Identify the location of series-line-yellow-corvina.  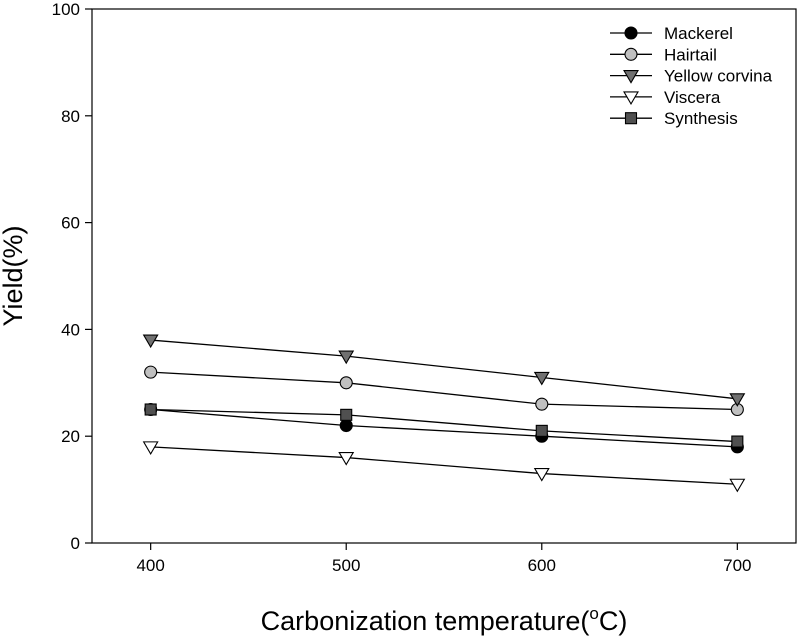
(444, 369).